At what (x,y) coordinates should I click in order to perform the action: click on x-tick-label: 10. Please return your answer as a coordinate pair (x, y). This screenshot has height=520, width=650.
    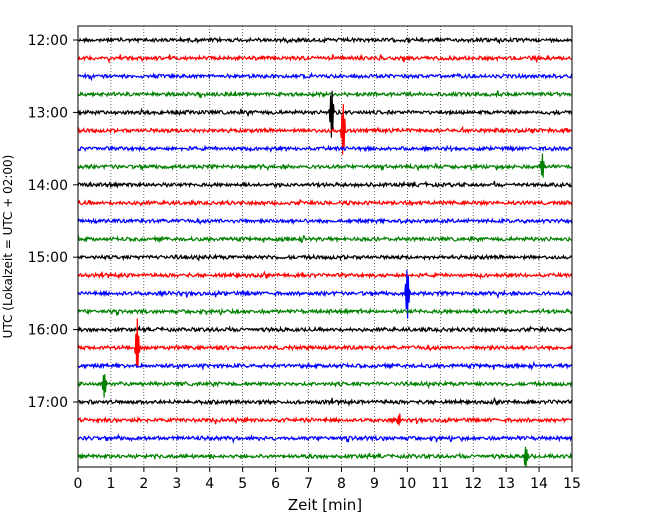
    Looking at the image, I should click on (407, 484).